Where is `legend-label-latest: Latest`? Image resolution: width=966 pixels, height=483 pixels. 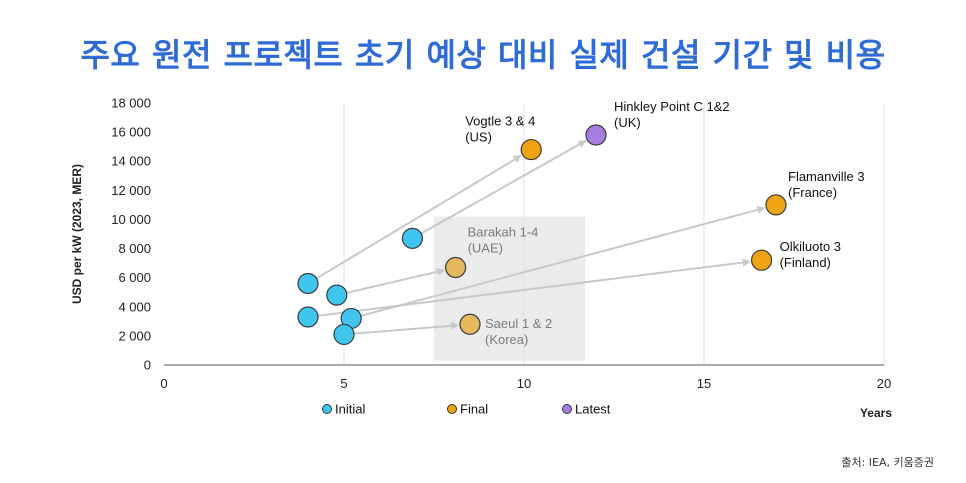
legend-label-latest: Latest is located at coordinates (593, 409).